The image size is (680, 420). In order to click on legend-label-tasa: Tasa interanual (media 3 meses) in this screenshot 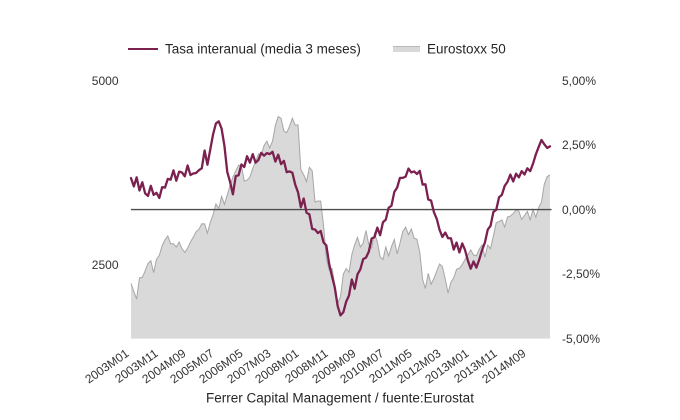, I will do `click(263, 49)`.